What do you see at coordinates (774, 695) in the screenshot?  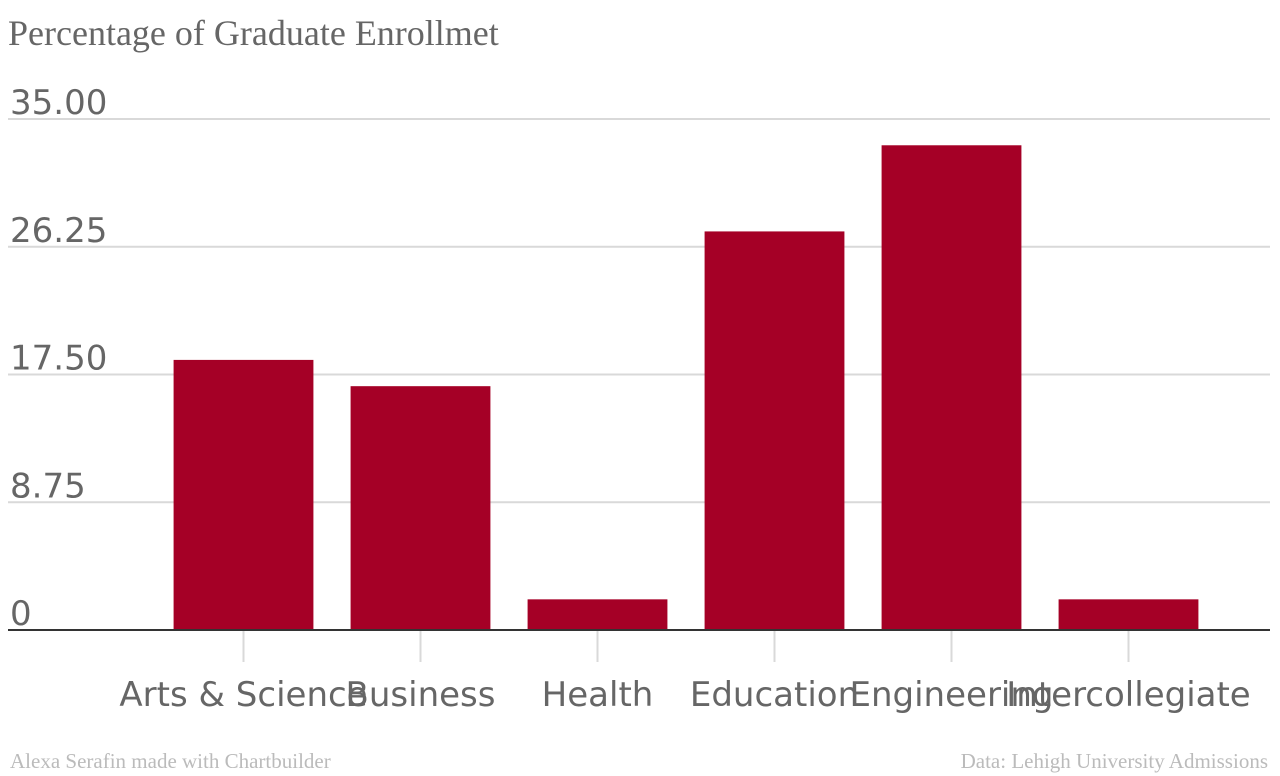 I see `x-tick-label: Education` at bounding box center [774, 695].